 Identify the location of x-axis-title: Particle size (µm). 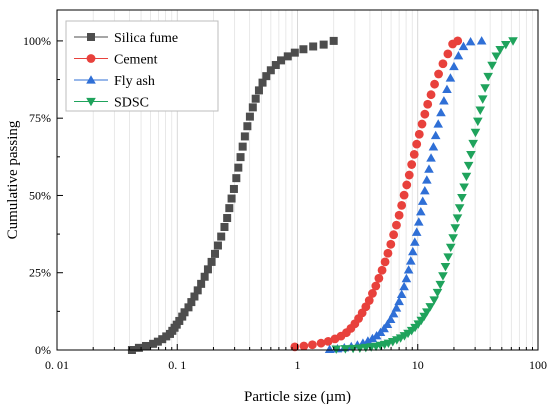
(297, 397).